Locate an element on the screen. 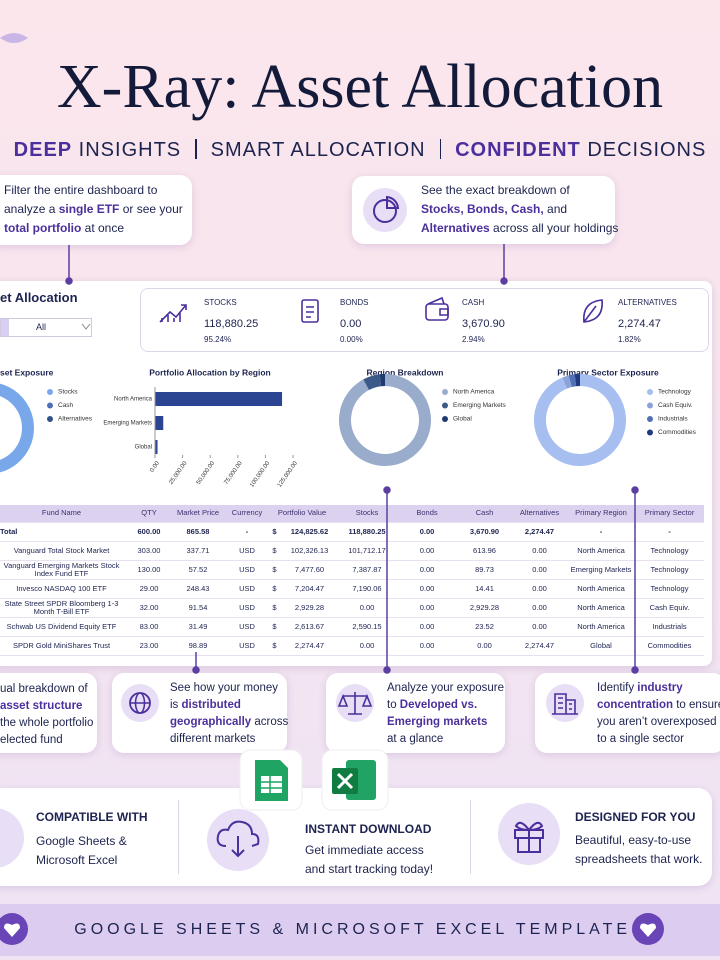 This screenshot has height=960, width=720. column-header: QTY is located at coordinates (149, 514).